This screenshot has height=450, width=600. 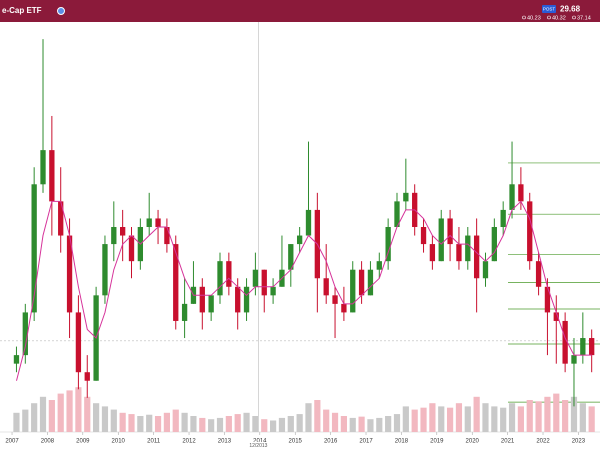 I want to click on header-bar, so click(x=300, y=11).